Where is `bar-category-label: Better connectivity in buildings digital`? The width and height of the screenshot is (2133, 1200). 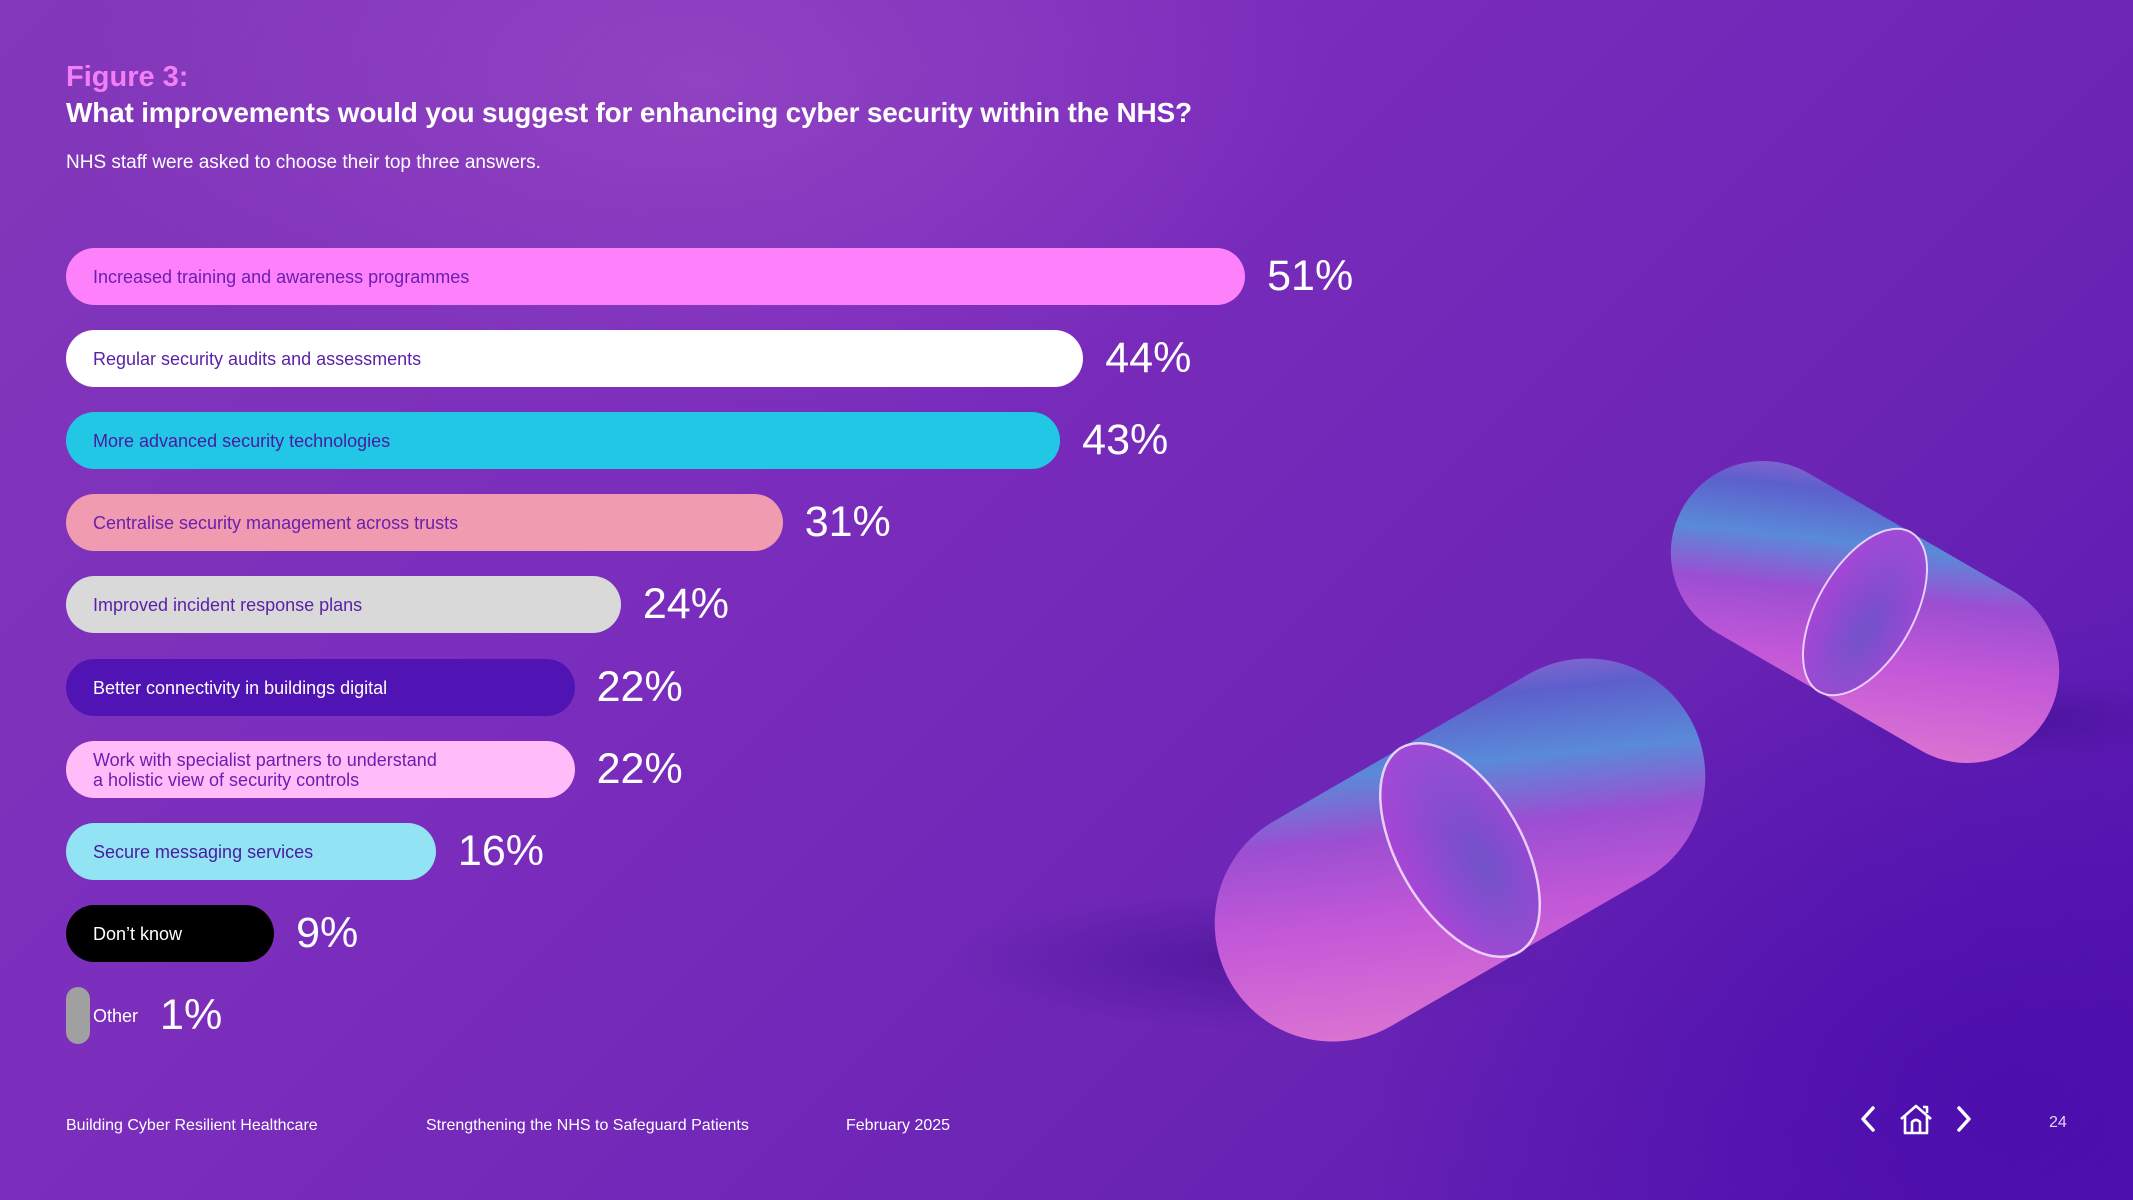
bar-category-label: Better connectivity in buildings digital is located at coordinates (240, 687).